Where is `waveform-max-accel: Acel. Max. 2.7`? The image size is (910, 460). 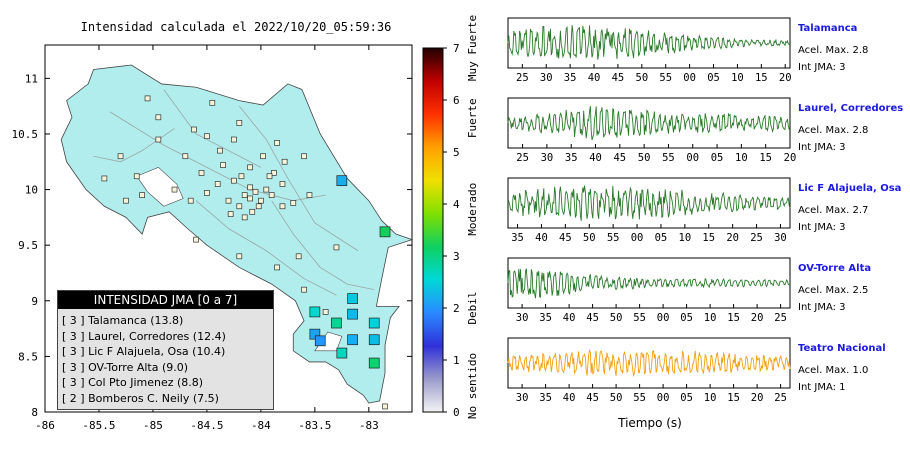 waveform-max-accel: Acel. Max. 2.7 is located at coordinates (833, 210).